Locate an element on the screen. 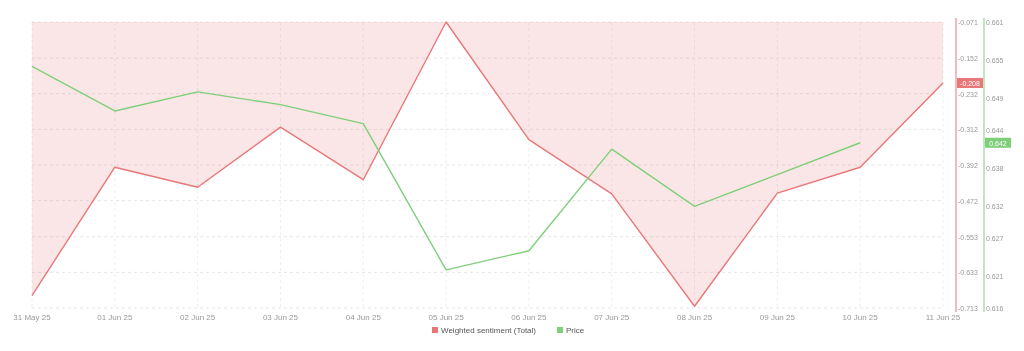  x-tick-label: 10 Jun 25 is located at coordinates (860, 317).